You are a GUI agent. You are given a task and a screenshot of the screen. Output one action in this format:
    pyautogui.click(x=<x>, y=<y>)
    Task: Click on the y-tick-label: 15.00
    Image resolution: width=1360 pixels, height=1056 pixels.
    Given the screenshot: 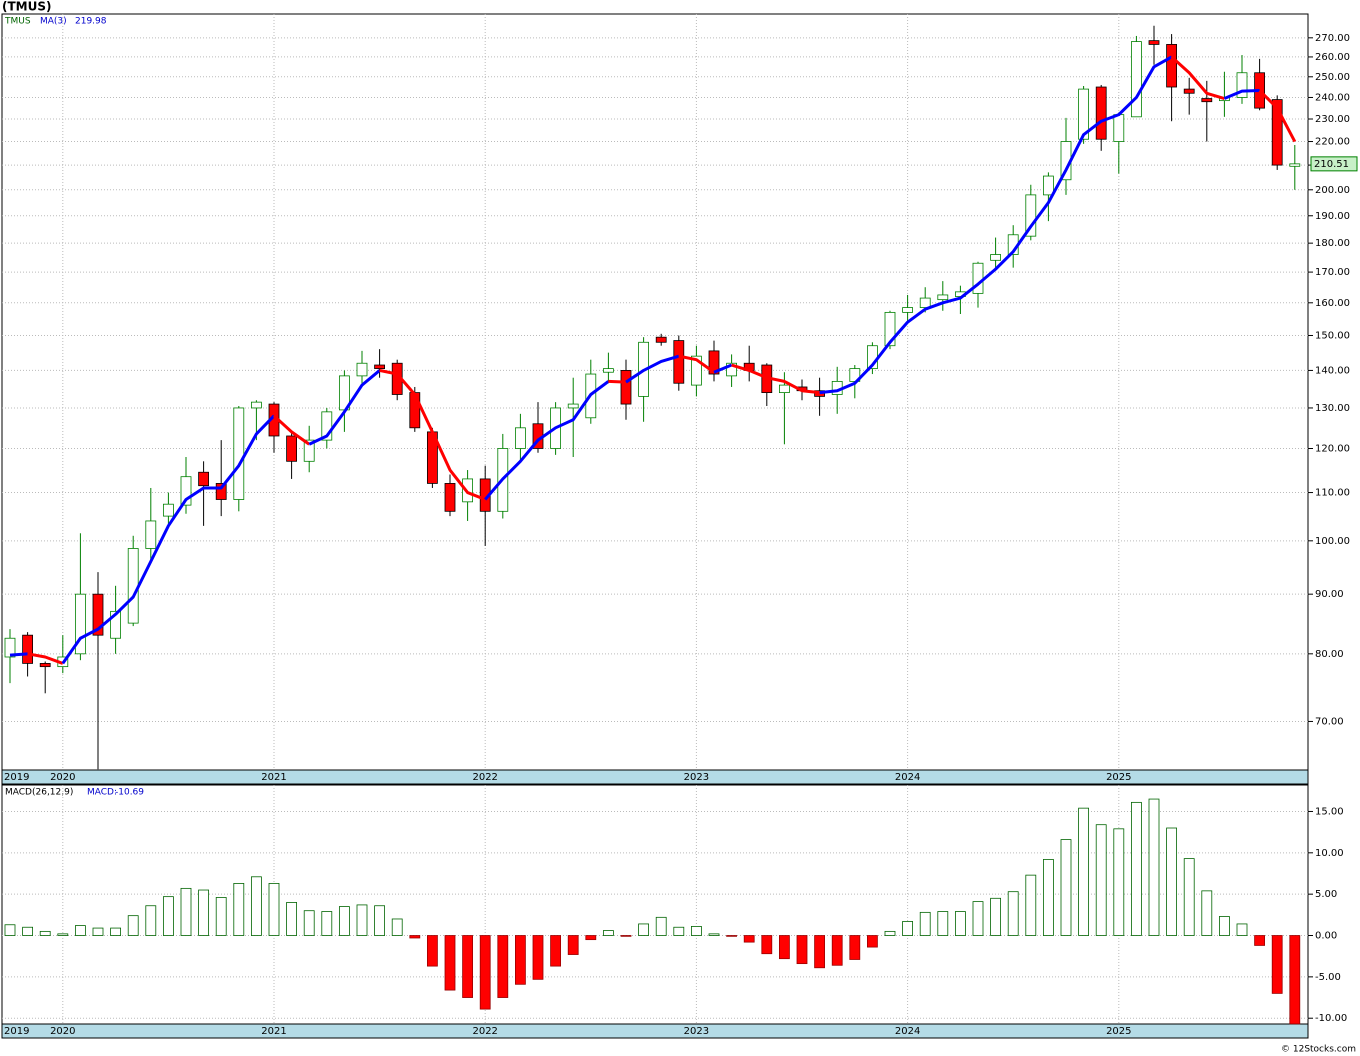 What is the action you would take?
    pyautogui.click(x=1329, y=811)
    